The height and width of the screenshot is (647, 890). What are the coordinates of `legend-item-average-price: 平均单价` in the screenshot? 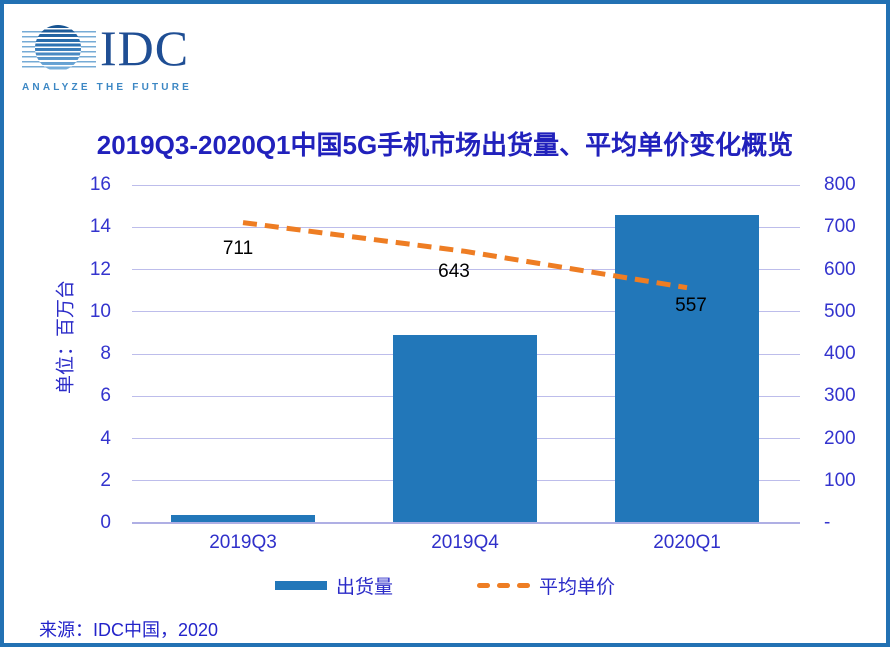 It's located at (546, 585).